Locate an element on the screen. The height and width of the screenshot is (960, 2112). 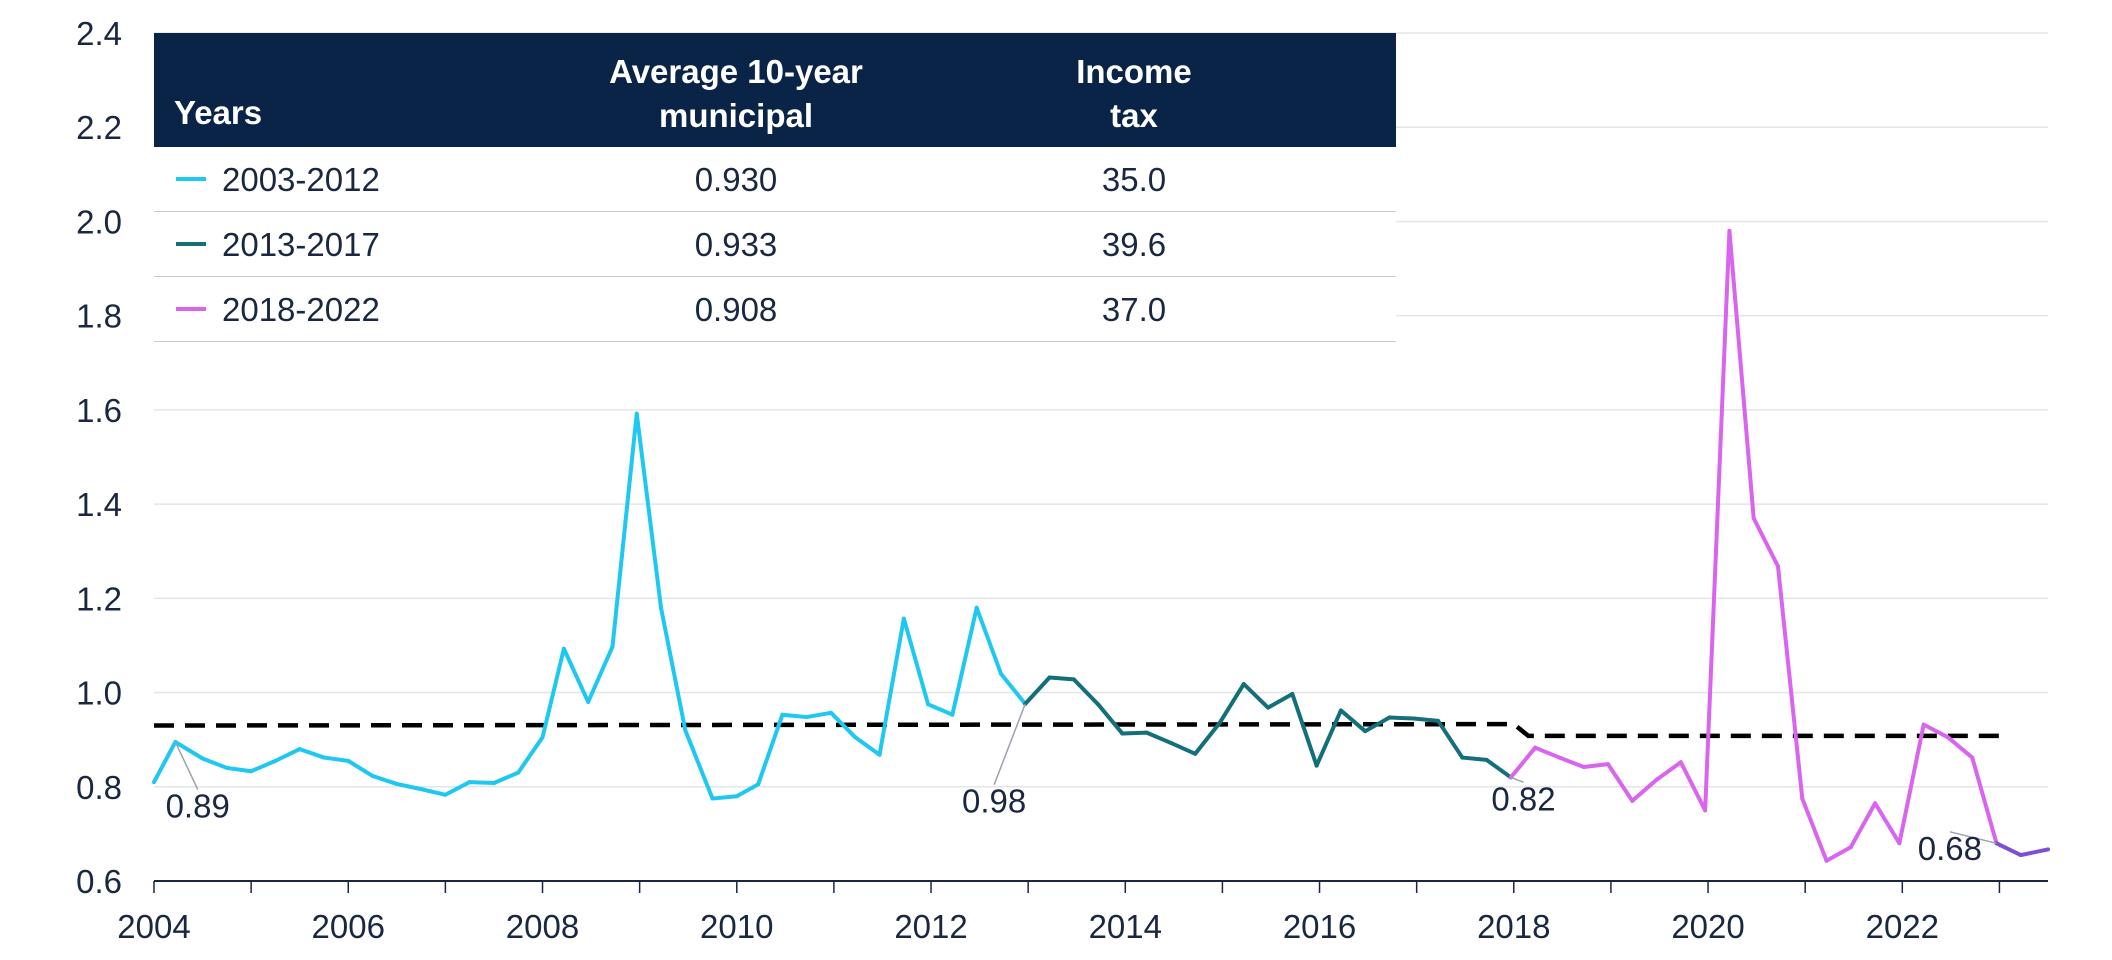
x-tick-label: 2018 is located at coordinates (1513, 926).